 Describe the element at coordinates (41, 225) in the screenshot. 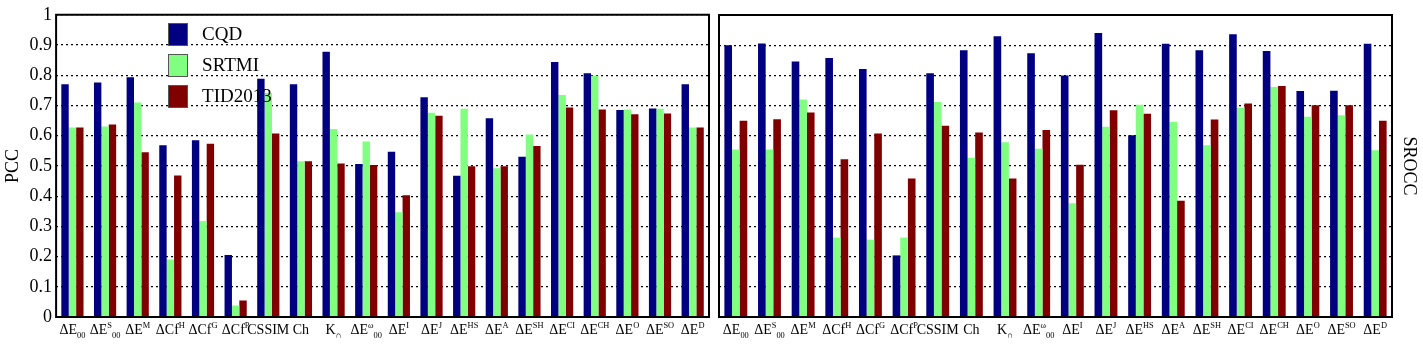

I see `y-tick-label: 0.3` at that location.